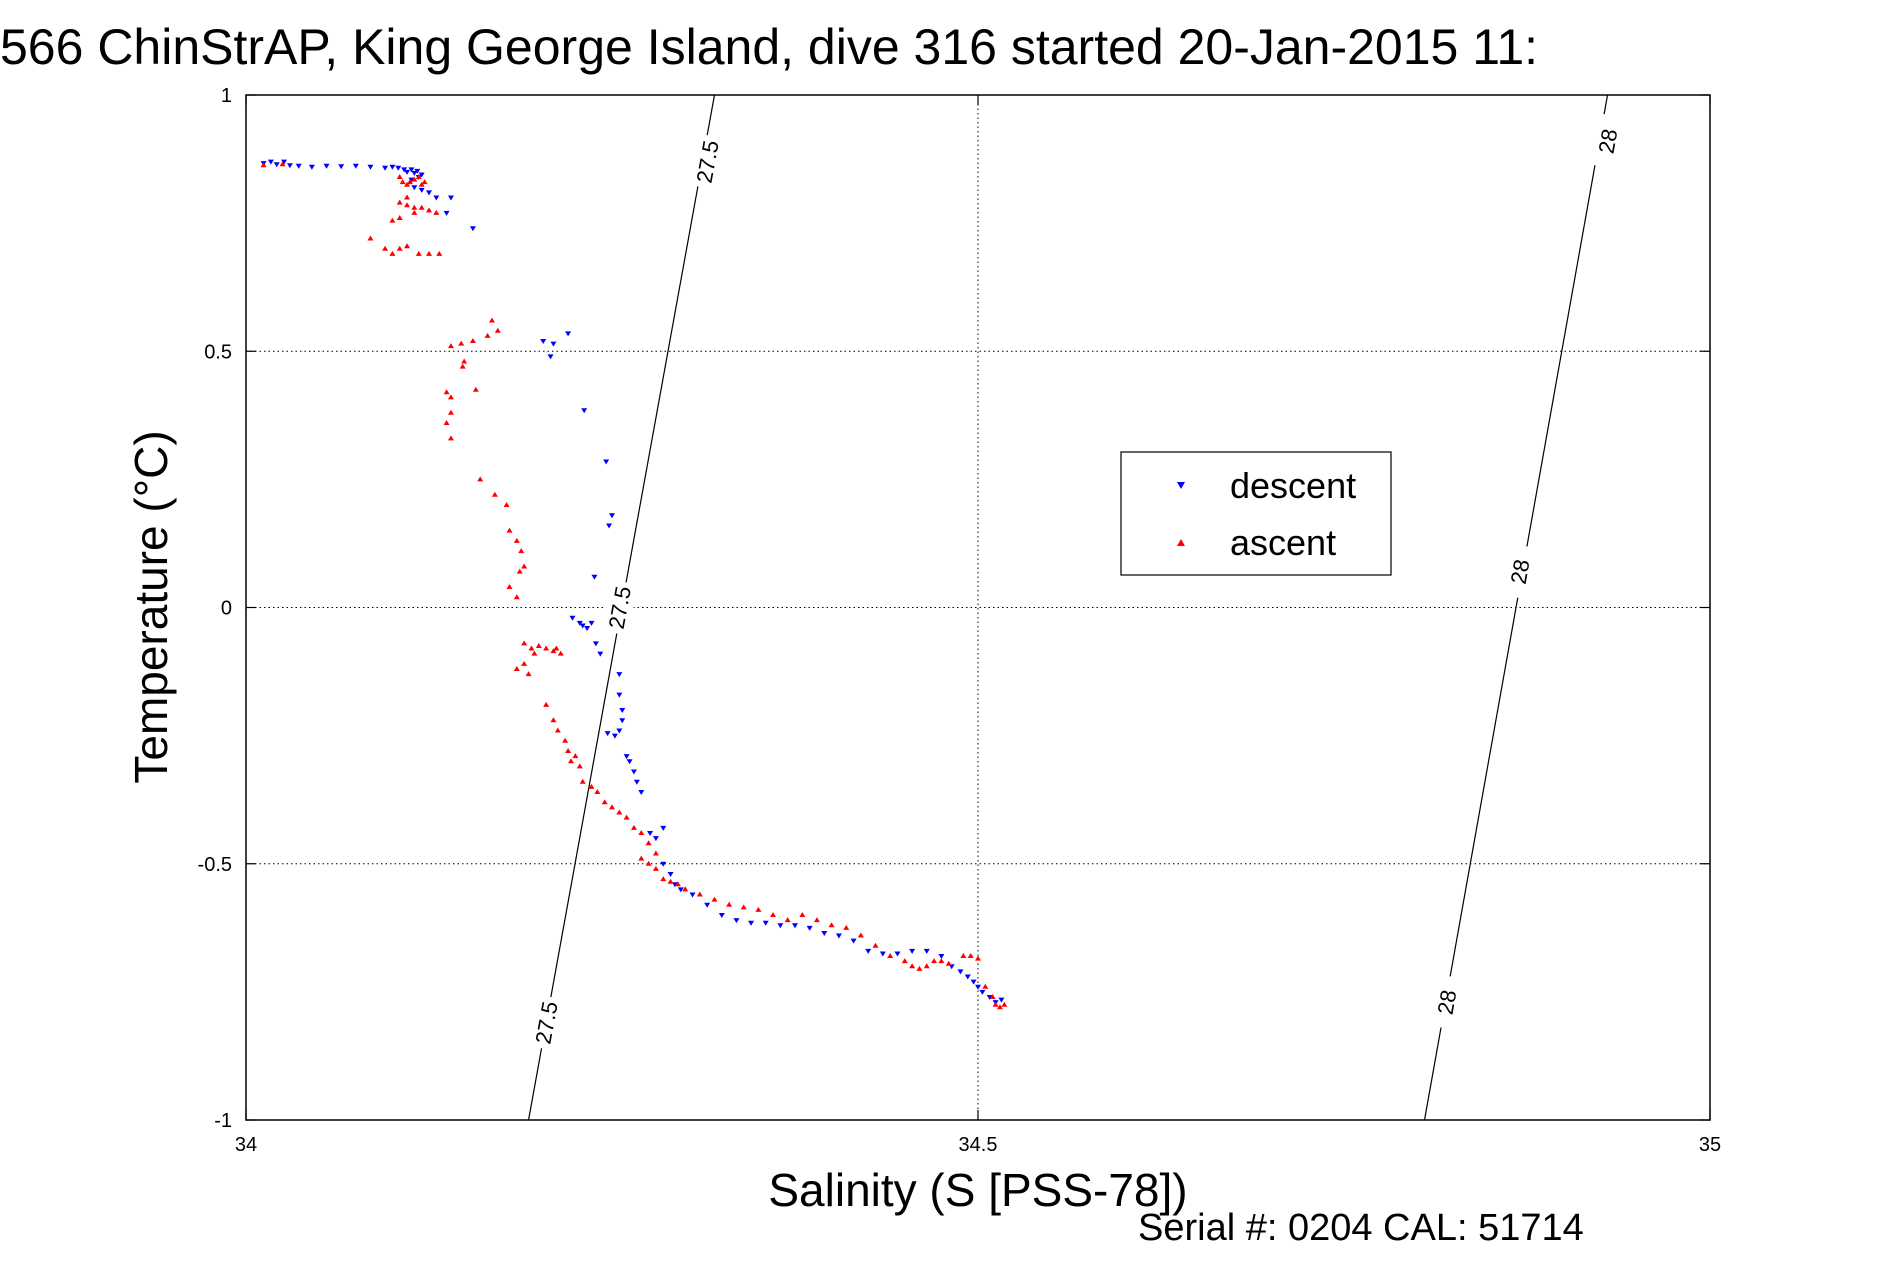 This screenshot has width=1891, height=1262. Describe the element at coordinates (1520, 571) in the screenshot. I see `isopycnal-label: 28` at that location.